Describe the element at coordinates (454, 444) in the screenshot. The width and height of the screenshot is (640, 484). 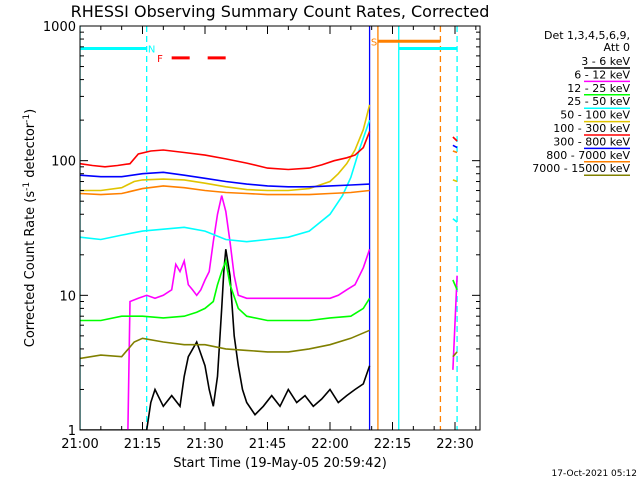
I see `x-tick-label-6: 22:30` at that location.